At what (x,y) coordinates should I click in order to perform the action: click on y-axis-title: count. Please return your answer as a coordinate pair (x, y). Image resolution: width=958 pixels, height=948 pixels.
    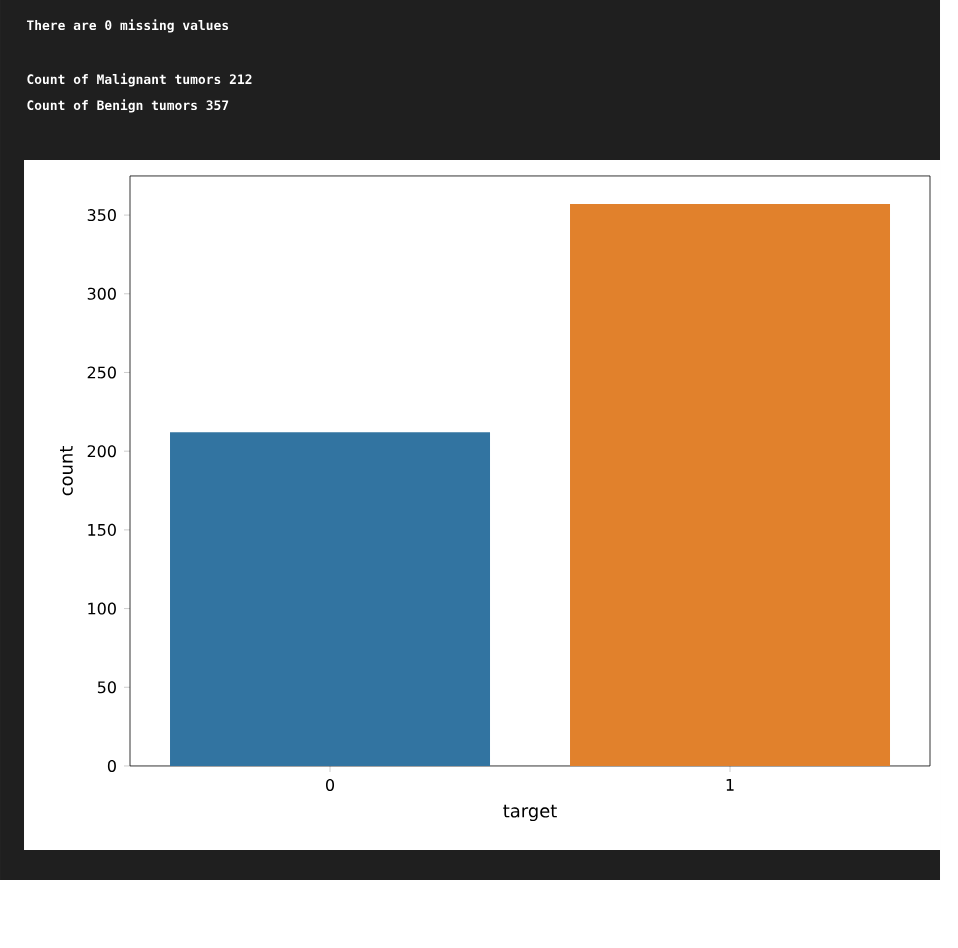
    Looking at the image, I should click on (66, 471).